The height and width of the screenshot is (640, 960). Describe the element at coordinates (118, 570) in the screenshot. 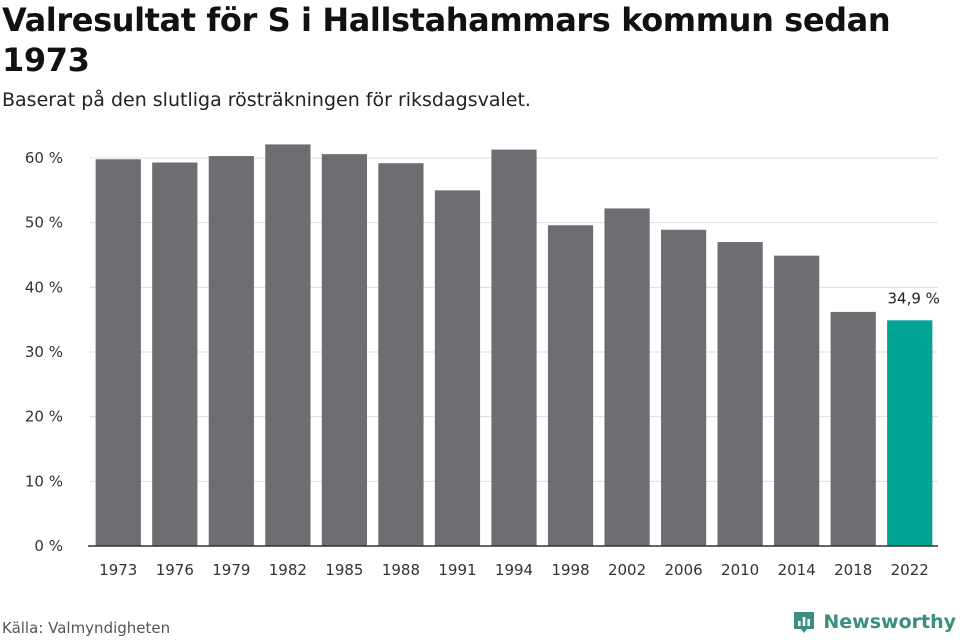

I see `x-tick-label: 1973` at that location.